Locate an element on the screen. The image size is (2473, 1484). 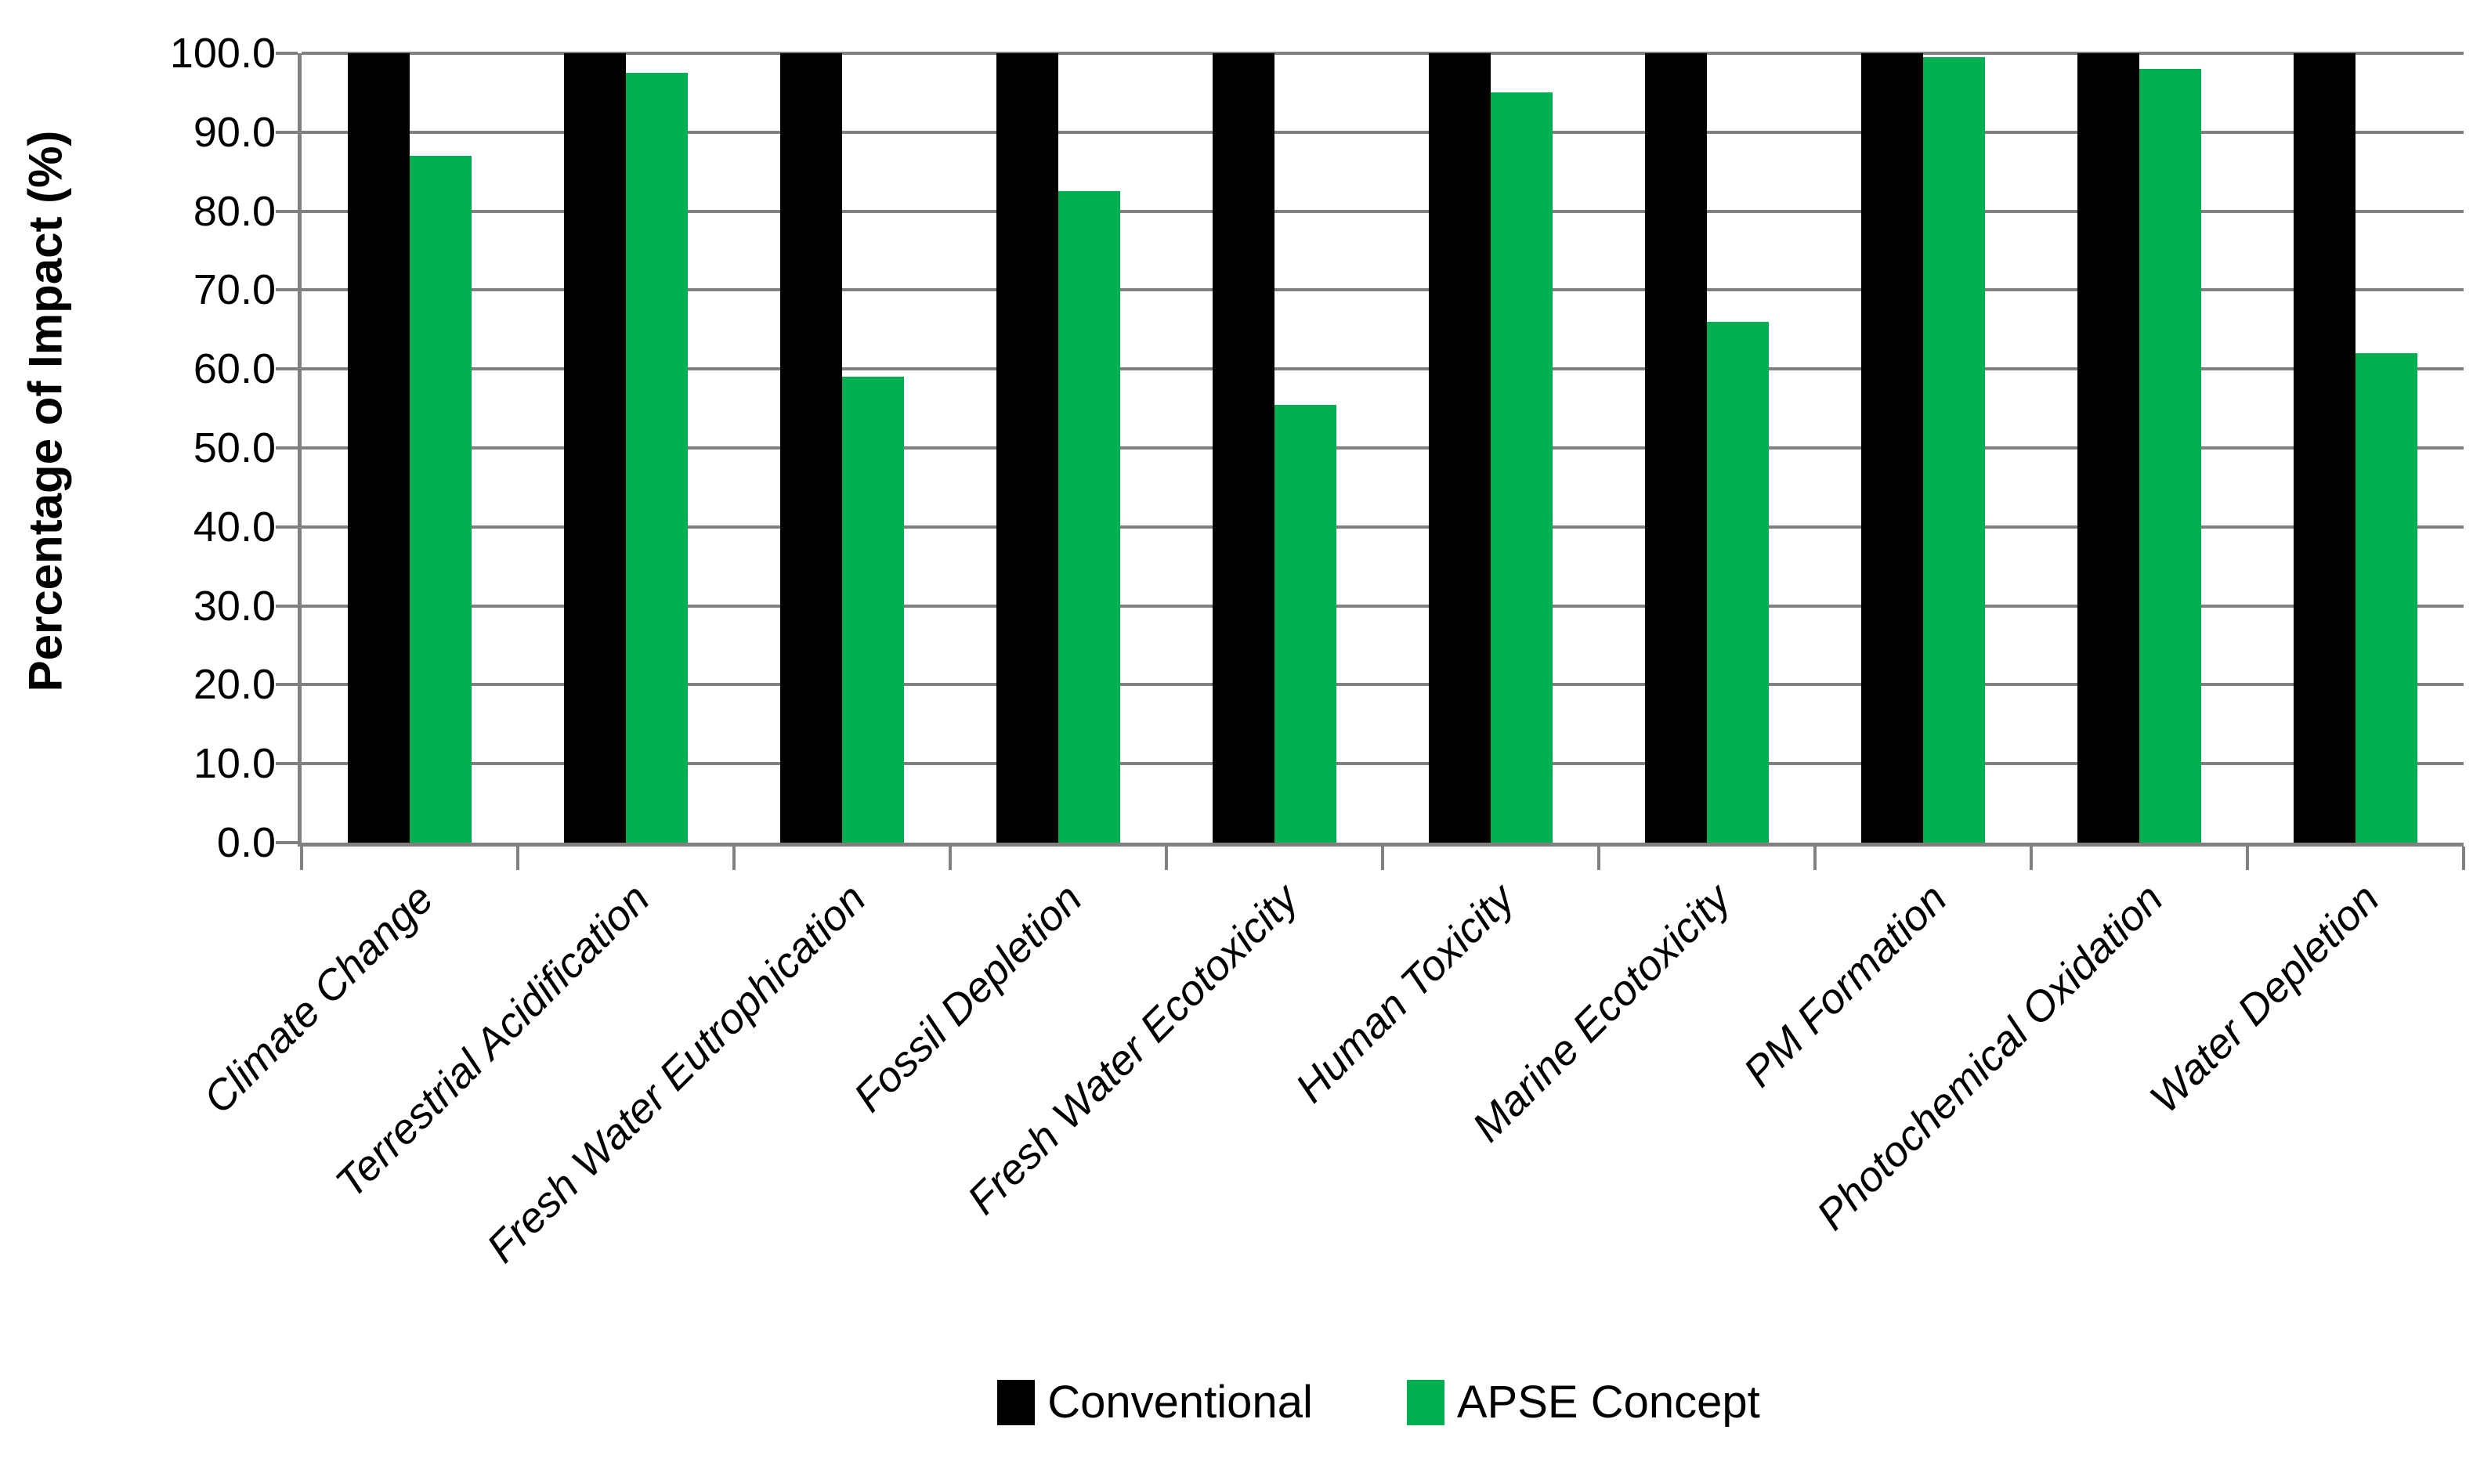
bar-conventional-human-toxicity is located at coordinates (1460, 448).